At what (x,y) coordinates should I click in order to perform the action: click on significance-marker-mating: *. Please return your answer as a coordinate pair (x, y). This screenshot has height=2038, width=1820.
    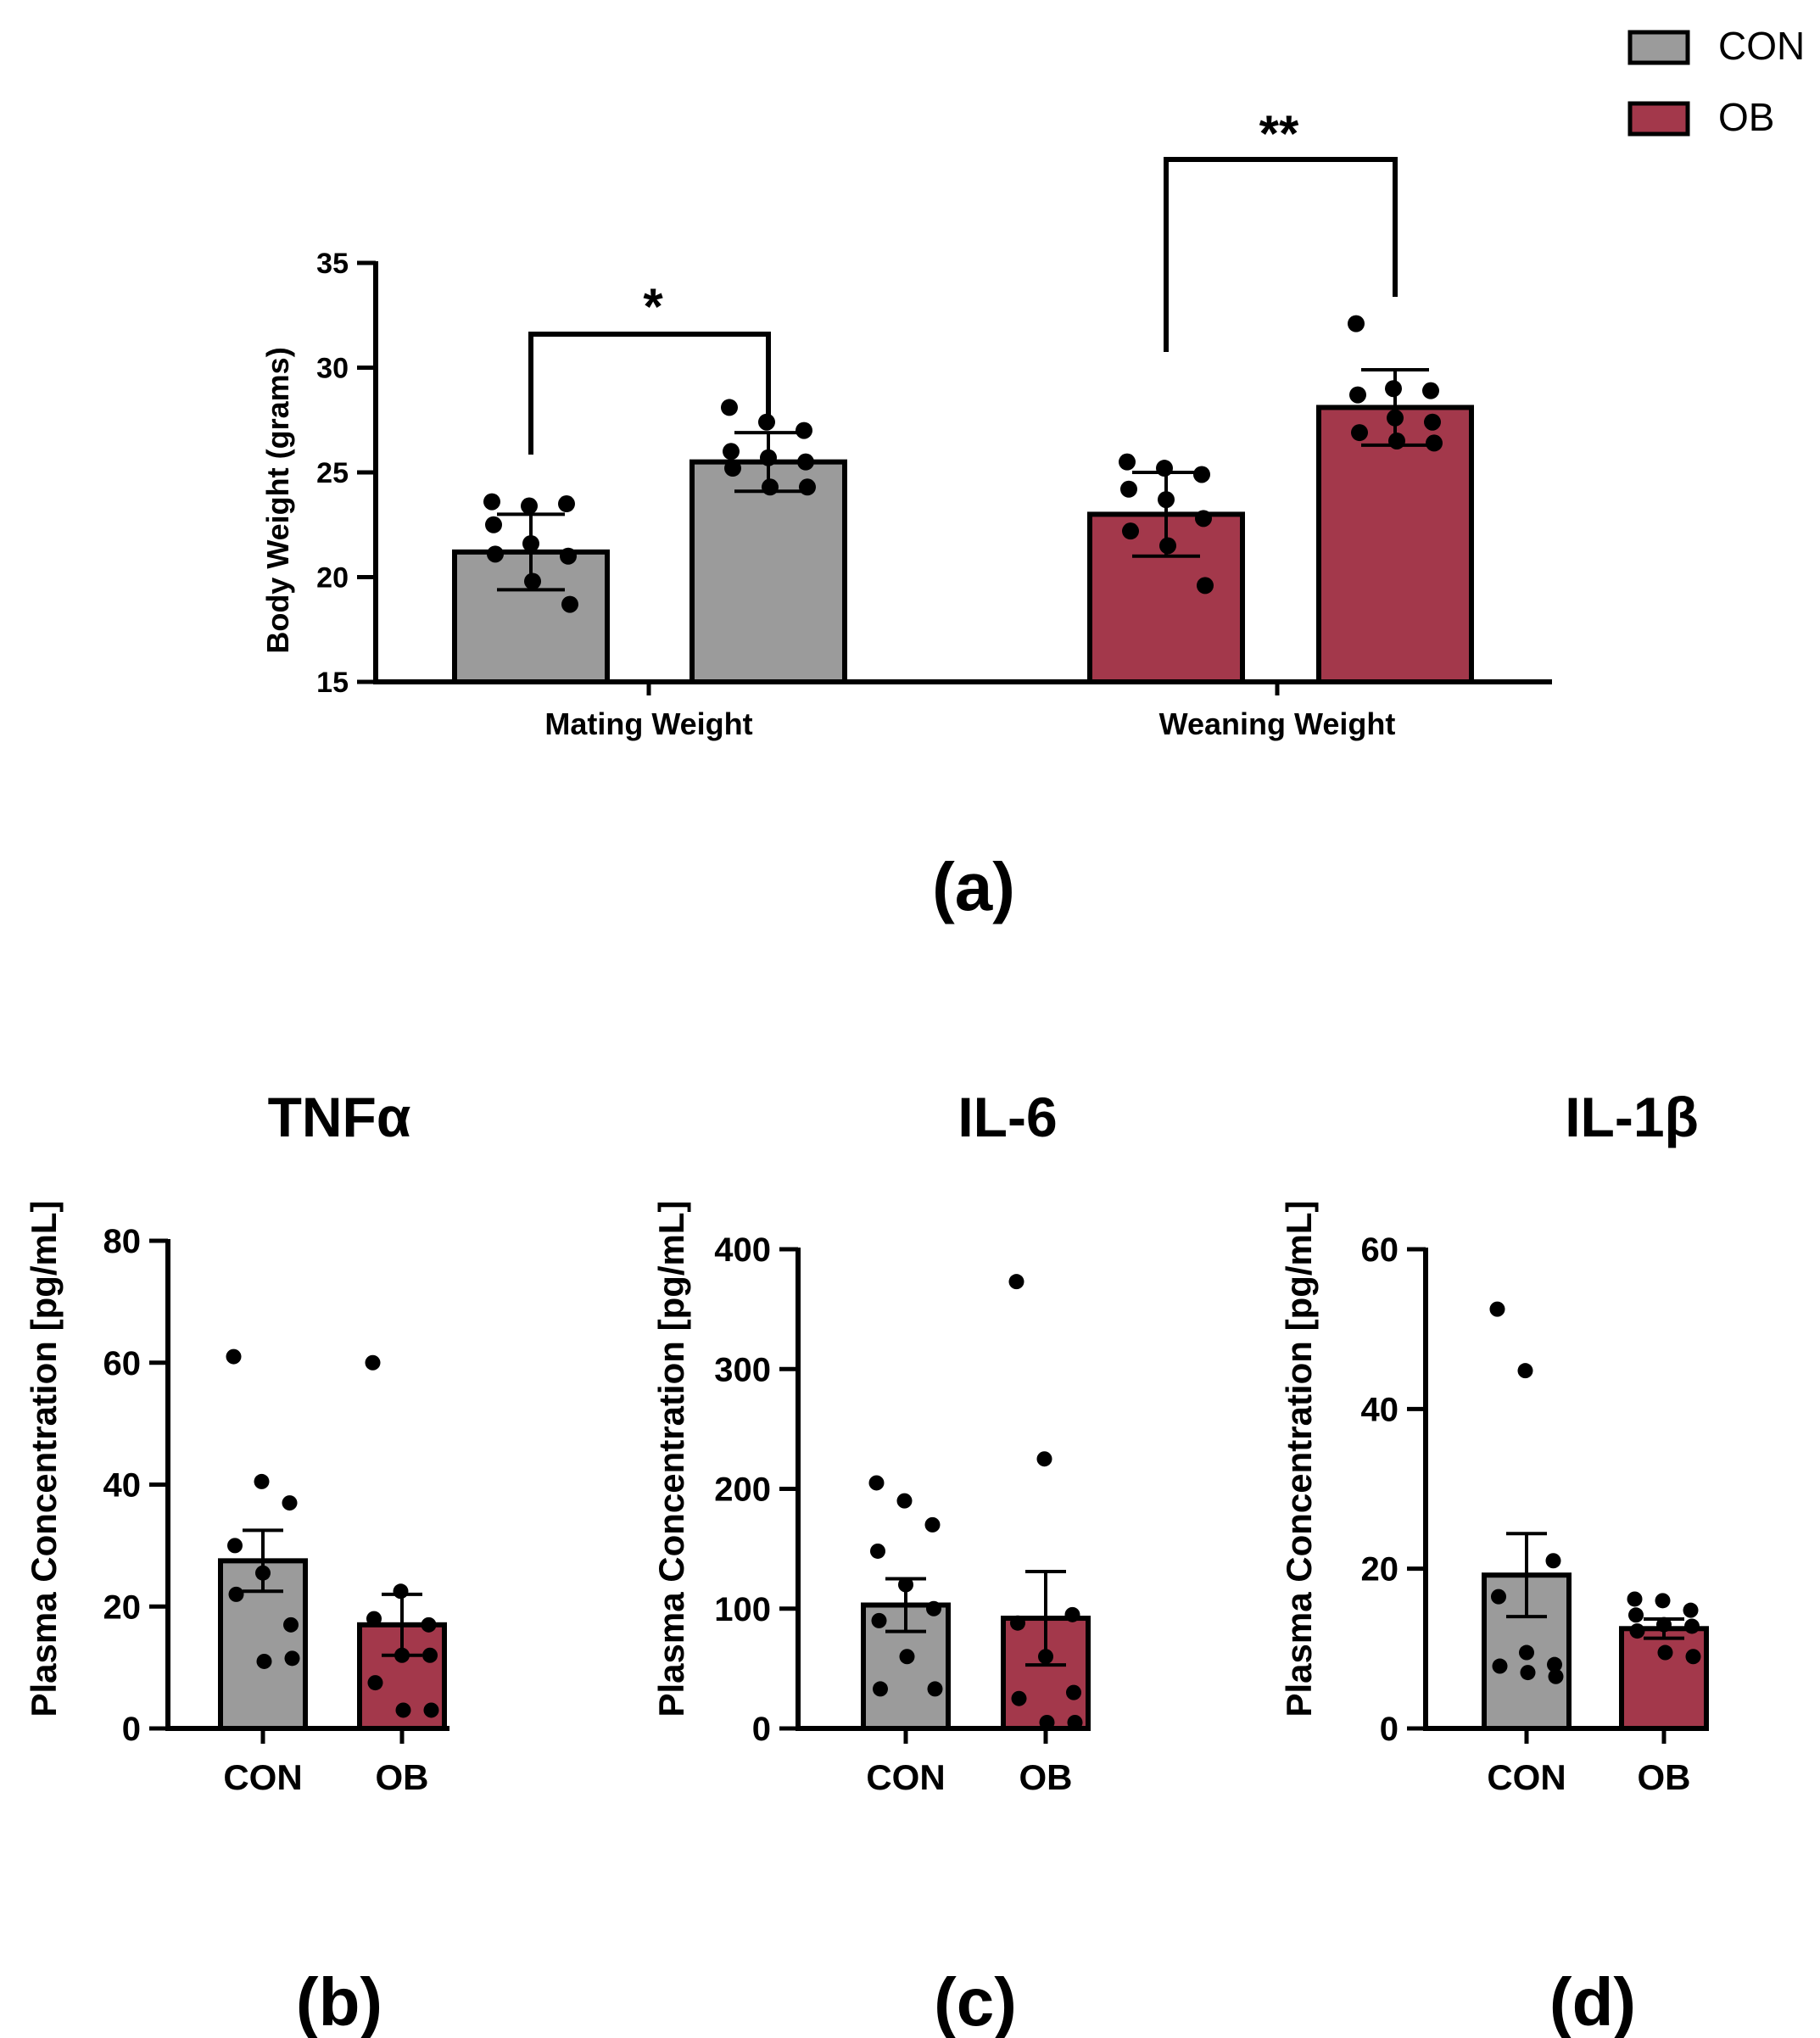
    Looking at the image, I should click on (653, 306).